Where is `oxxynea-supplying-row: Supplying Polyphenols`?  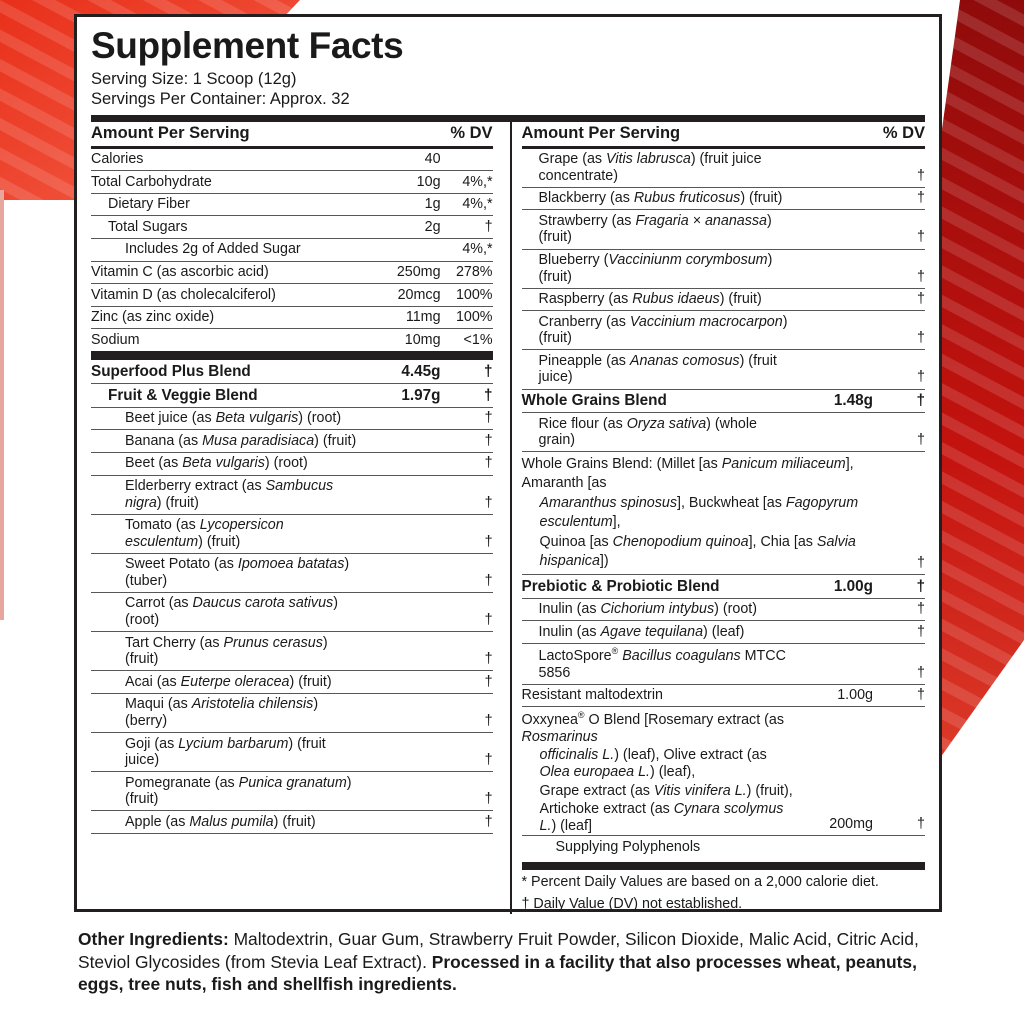 oxxynea-supplying-row: Supplying Polyphenols is located at coordinates (724, 847).